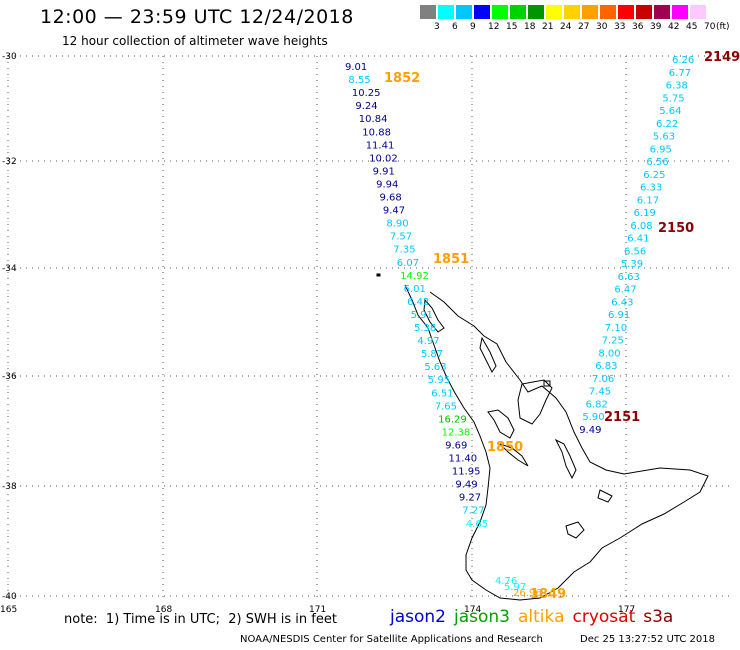  I want to click on swh-value-west-track: 7.57, so click(401, 237).